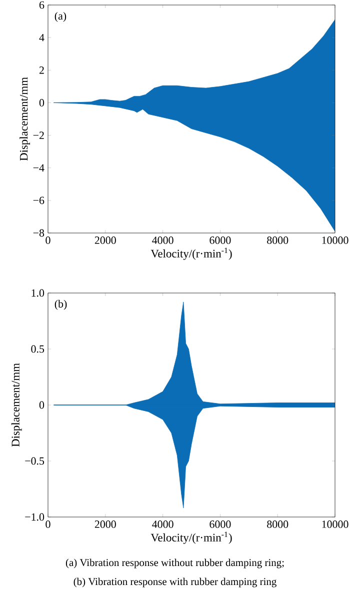 The width and height of the screenshot is (350, 598). What do you see at coordinates (37, 349) in the screenshot?
I see `y-tick-label: 0.5` at bounding box center [37, 349].